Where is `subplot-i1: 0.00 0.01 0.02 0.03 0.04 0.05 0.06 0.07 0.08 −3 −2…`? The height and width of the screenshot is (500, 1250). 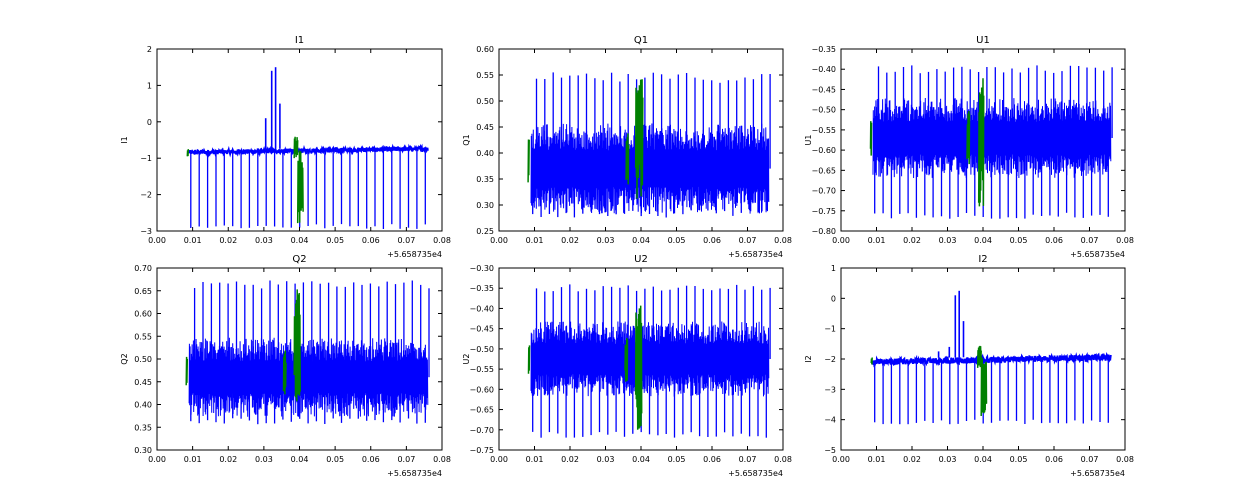
subplot-i1: 0.00 0.01 0.02 0.03 0.04 0.05 0.06 0.07 0.08 −3 −2… is located at coordinates (285, 147).